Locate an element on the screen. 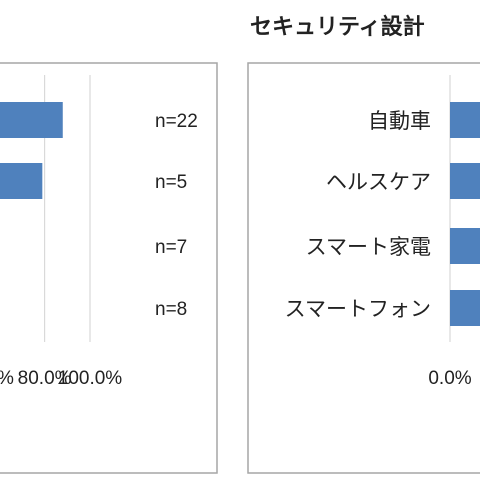  category-label: スマートフォン is located at coordinates (358, 309).